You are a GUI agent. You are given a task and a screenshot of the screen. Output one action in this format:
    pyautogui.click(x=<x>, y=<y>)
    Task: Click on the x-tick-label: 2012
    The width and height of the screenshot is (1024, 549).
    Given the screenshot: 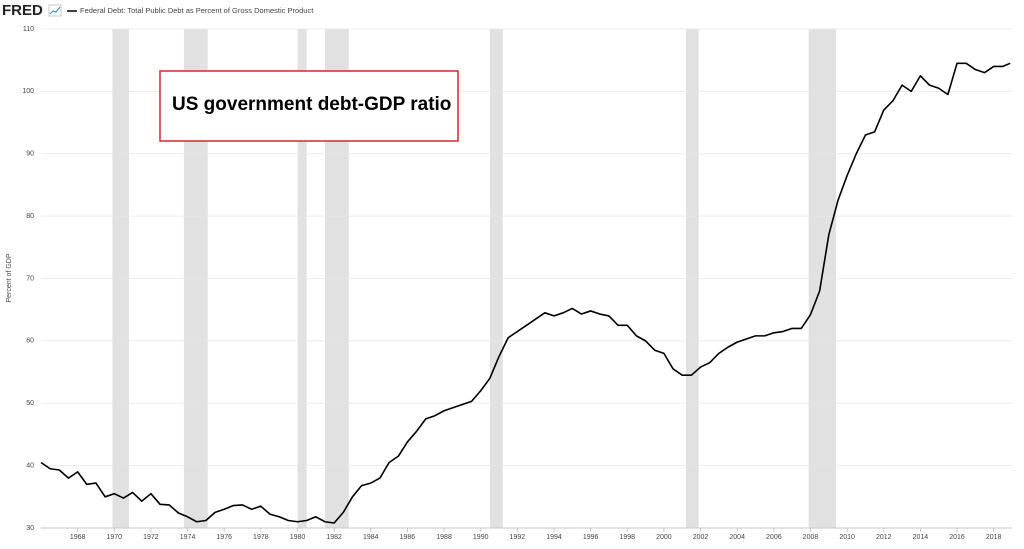 What is the action you would take?
    pyautogui.click(x=884, y=537)
    